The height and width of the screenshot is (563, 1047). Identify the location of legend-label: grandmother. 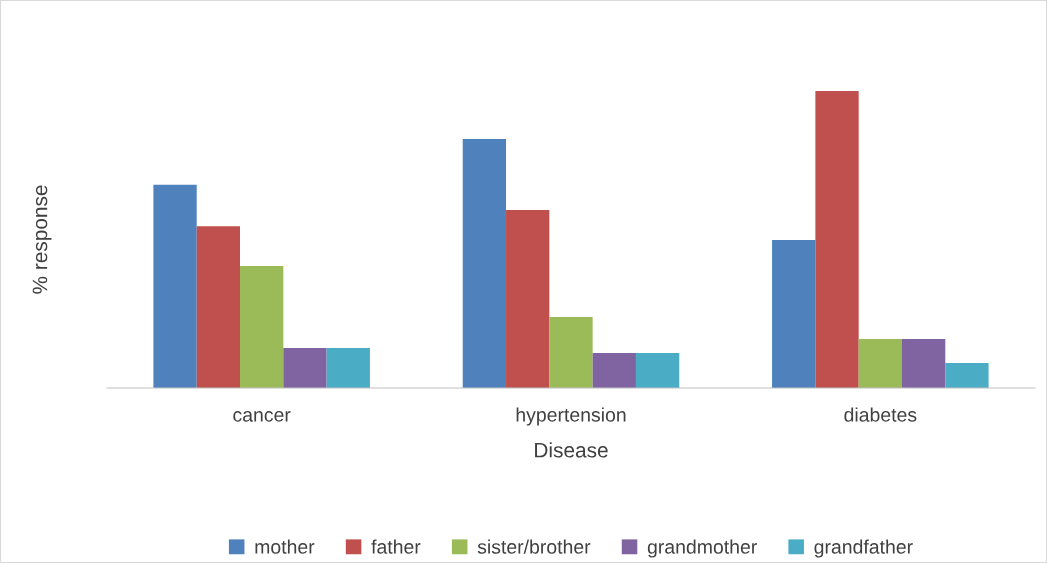
(702, 548).